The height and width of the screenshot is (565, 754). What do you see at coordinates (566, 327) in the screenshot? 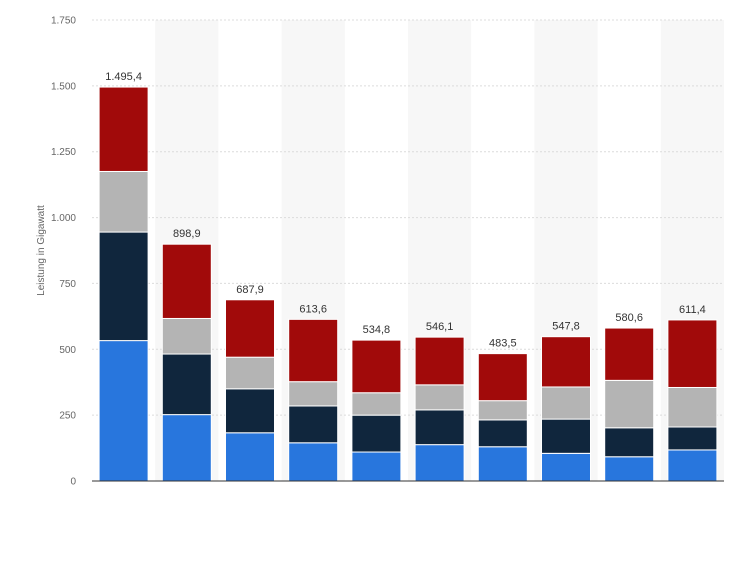
I see `total-data-label: 547,8` at bounding box center [566, 327].